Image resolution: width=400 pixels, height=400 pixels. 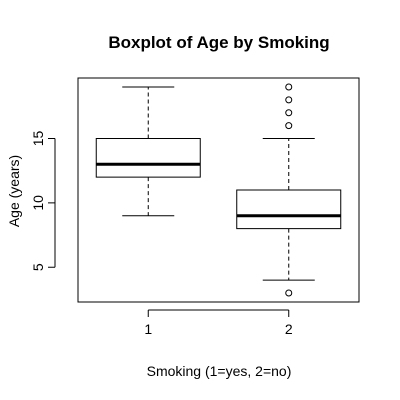 What do you see at coordinates (38, 203) in the screenshot?
I see `y-tick-label: 10` at bounding box center [38, 203].